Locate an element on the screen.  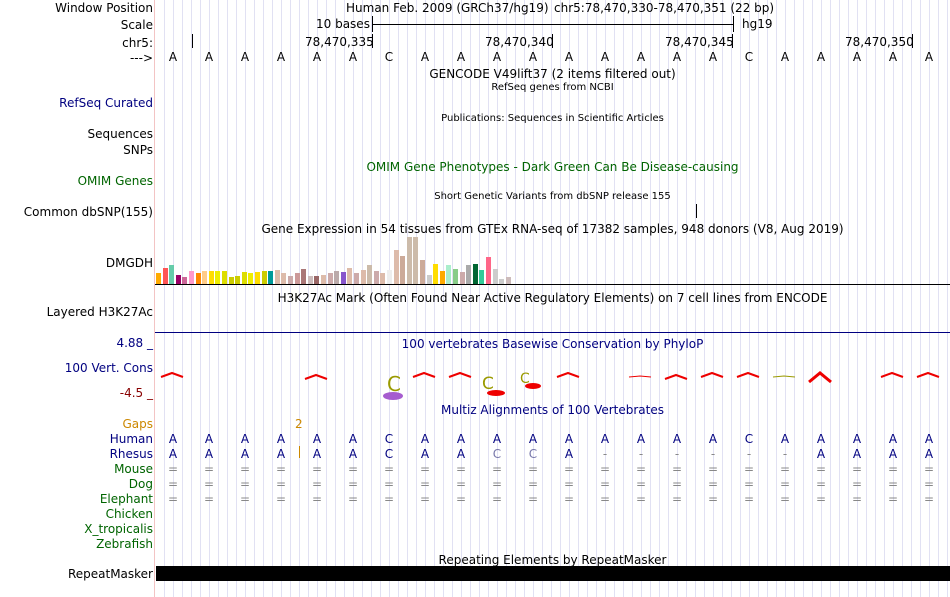
gencode-track-title: GENCODE V49lift37 (2 items filtered out) is located at coordinates (552, 74).